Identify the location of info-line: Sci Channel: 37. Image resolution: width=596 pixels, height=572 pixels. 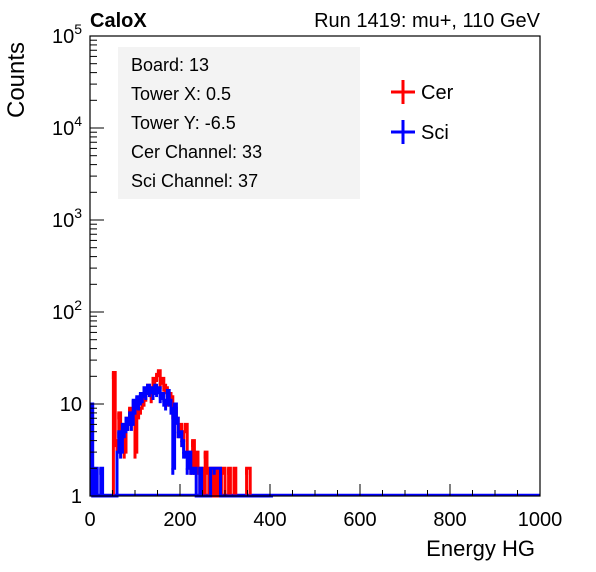
(194, 181).